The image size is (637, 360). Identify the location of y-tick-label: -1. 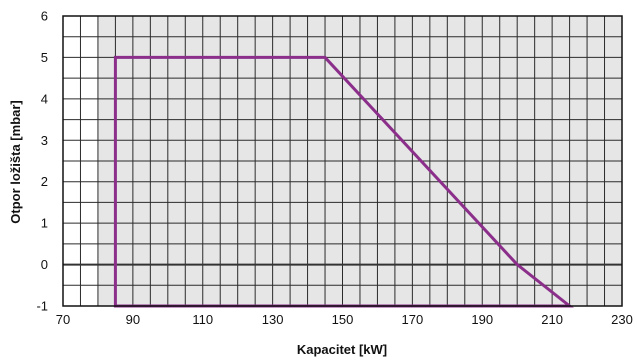
(42, 306).